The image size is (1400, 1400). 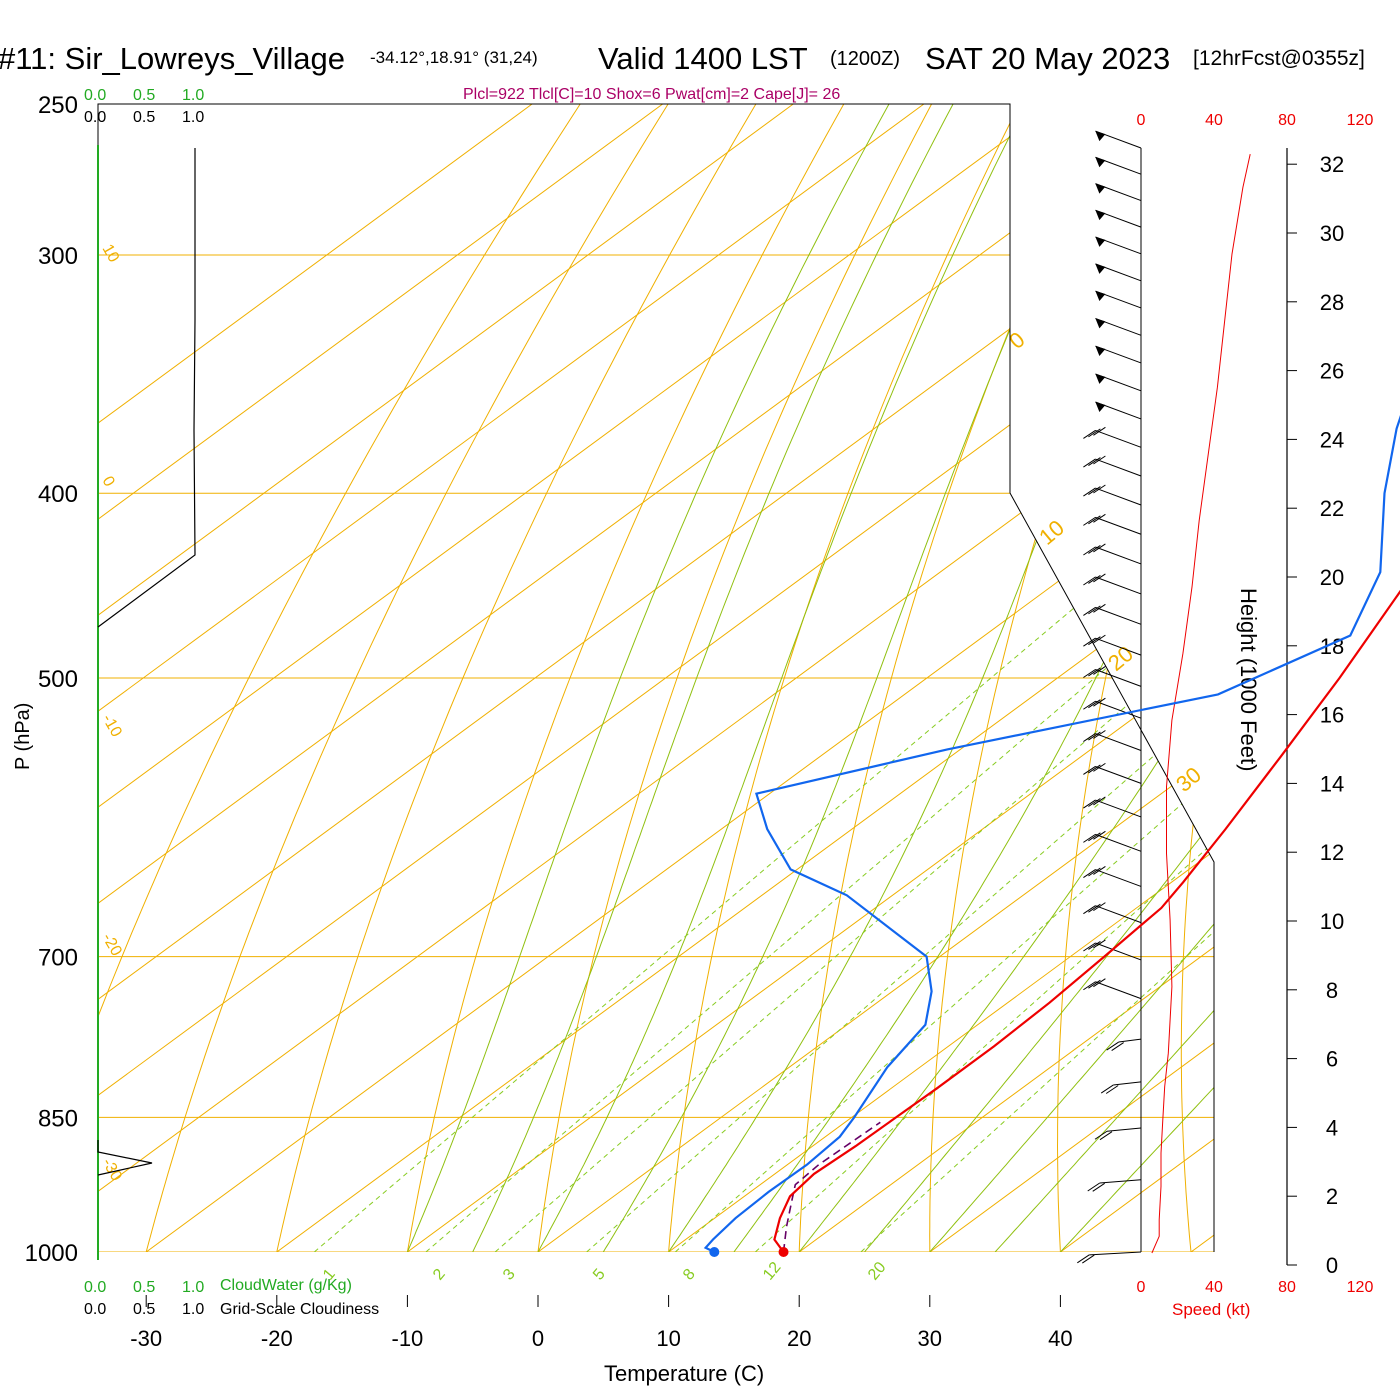 What do you see at coordinates (112, 726) in the screenshot?
I see `isotherm-label: -10` at bounding box center [112, 726].